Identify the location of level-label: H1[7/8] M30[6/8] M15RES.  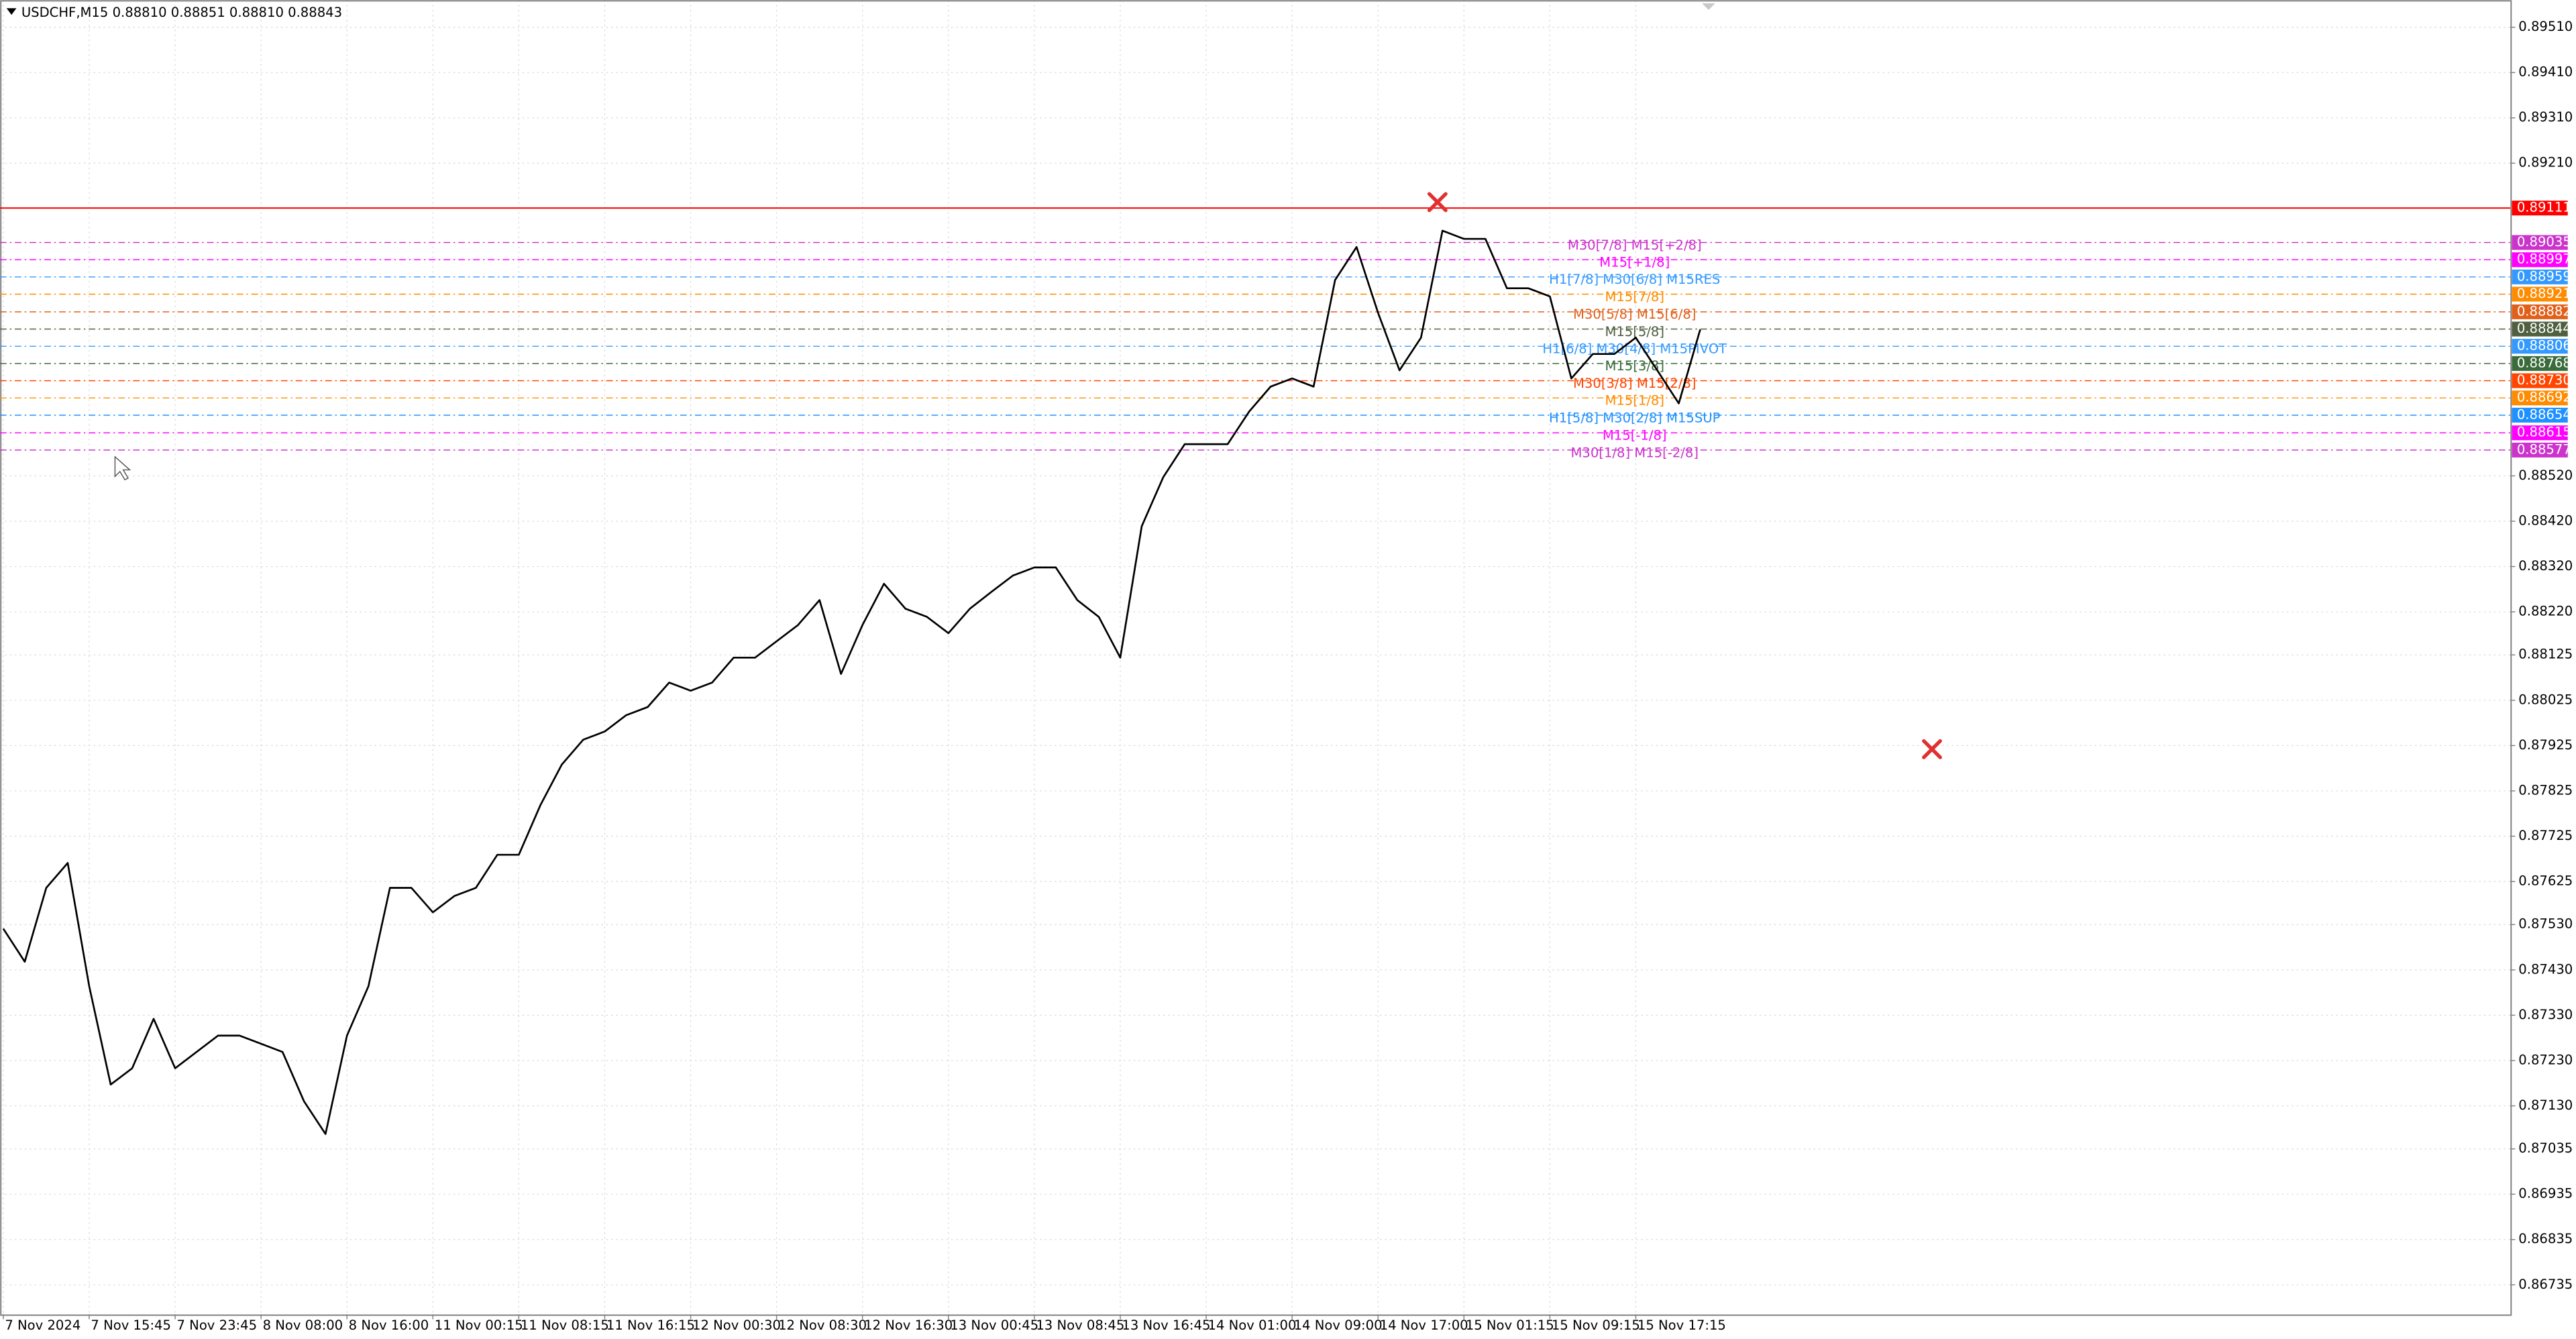
(1634, 279).